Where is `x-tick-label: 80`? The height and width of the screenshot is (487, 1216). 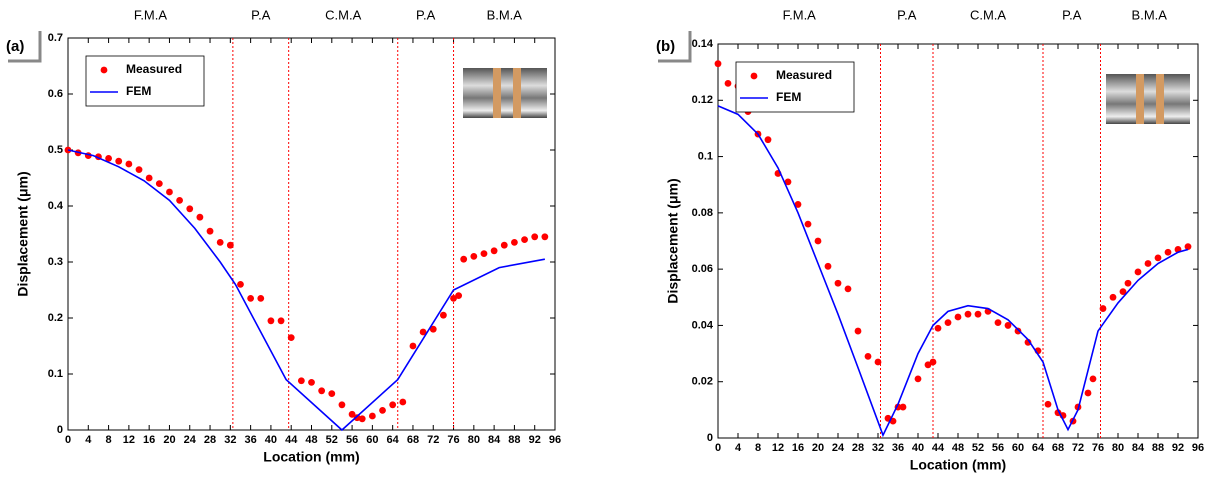 x-tick-label: 80 is located at coordinates (474, 440).